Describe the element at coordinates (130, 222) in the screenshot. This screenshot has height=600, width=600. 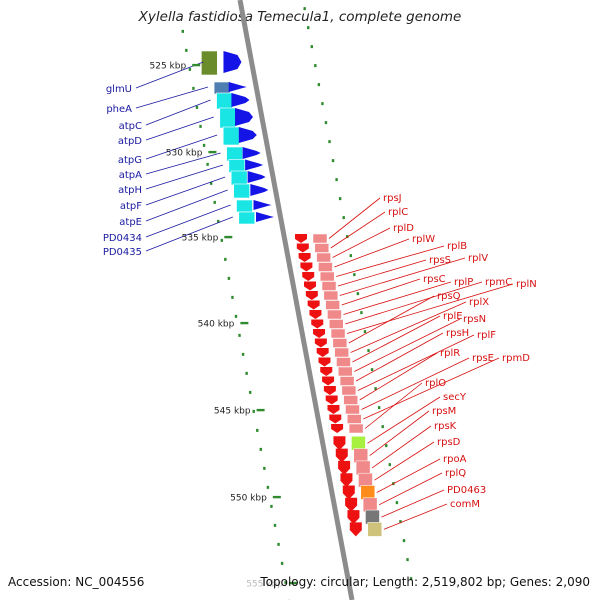
I see `gene-label-atpE: atpE` at that location.